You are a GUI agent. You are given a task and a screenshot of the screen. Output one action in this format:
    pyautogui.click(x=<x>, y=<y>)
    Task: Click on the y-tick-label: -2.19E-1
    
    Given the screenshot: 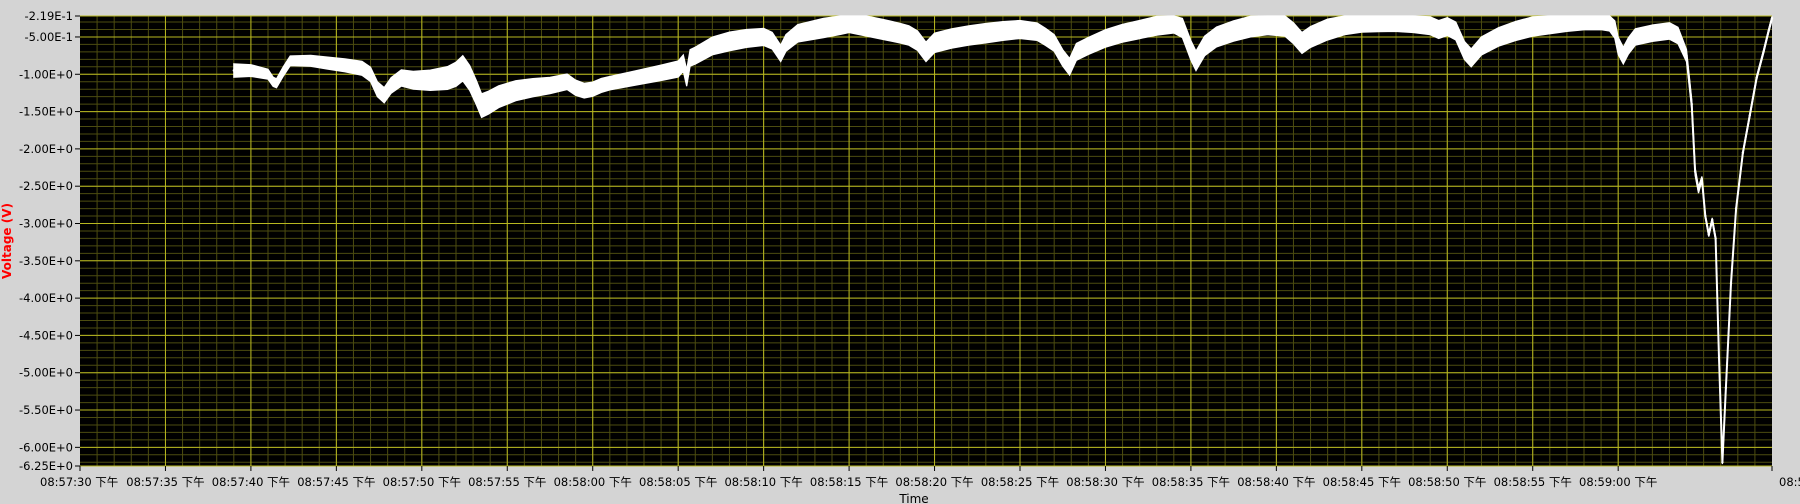 What is the action you would take?
    pyautogui.click(x=49, y=16)
    